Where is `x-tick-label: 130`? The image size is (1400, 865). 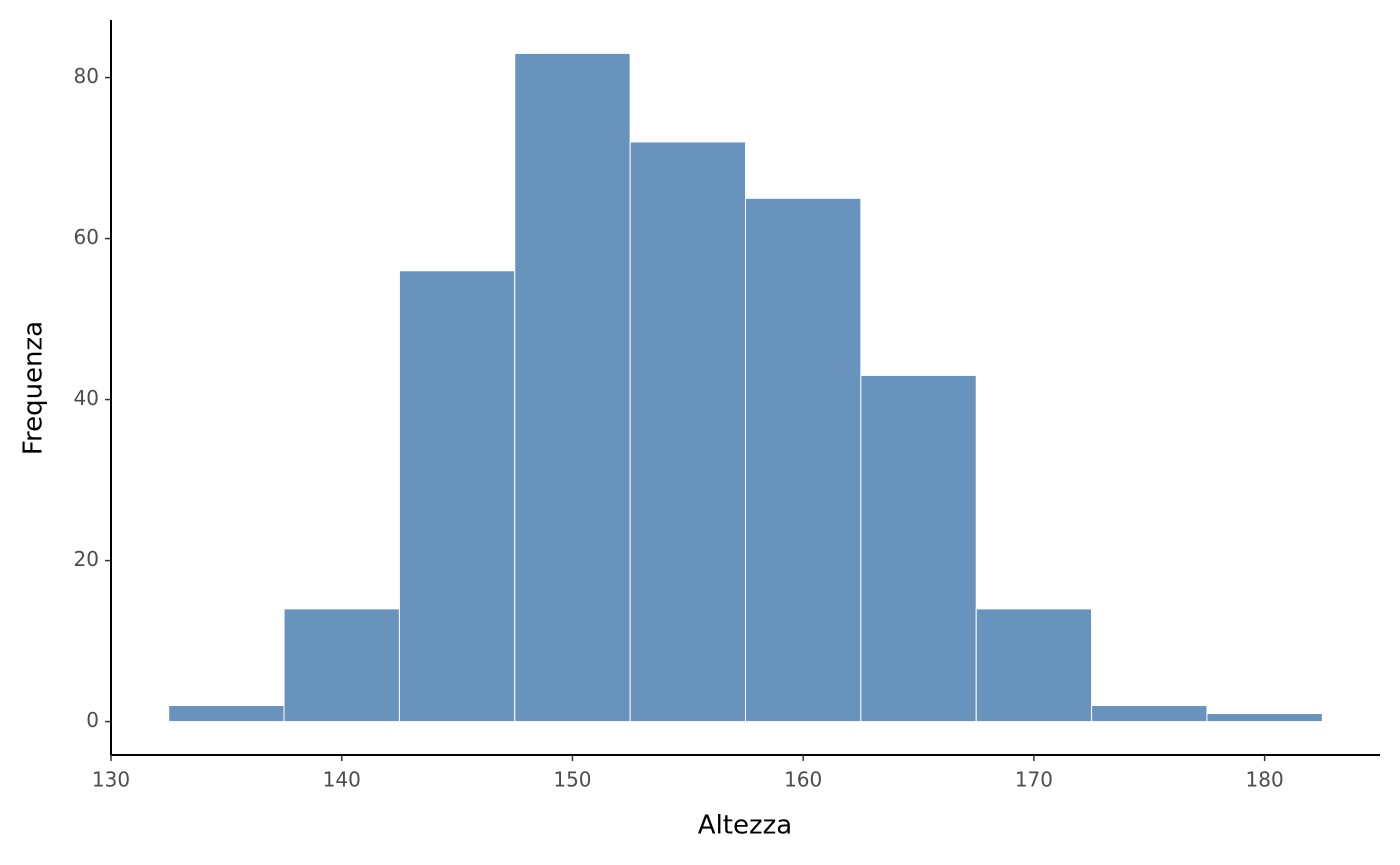 x-tick-label: 130 is located at coordinates (111, 780).